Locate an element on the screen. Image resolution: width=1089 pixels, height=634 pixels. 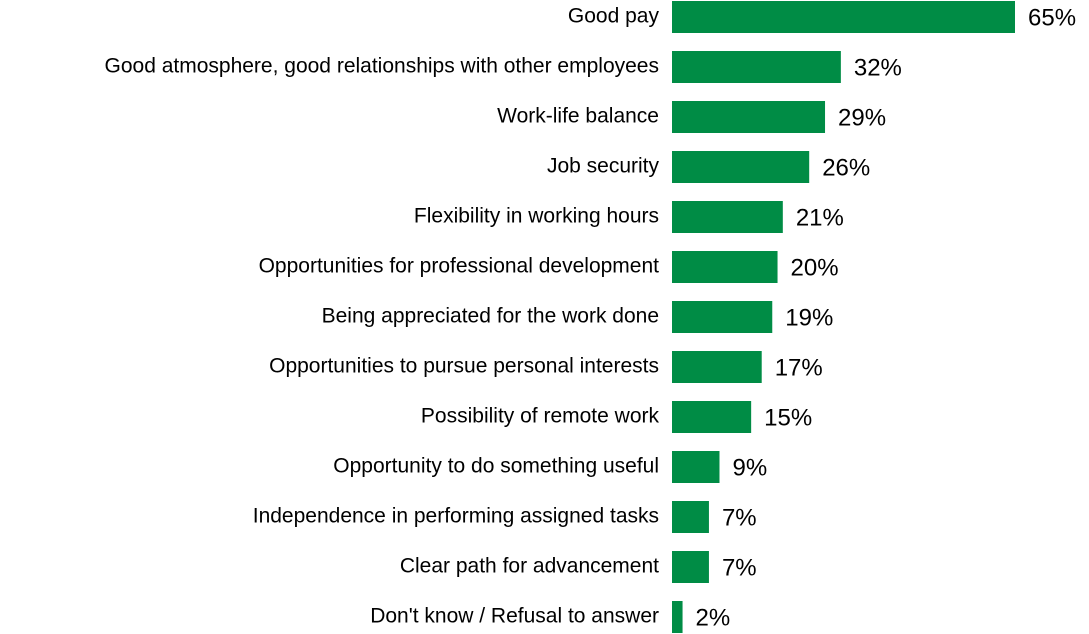
bar-row: Good pay 65% is located at coordinates (822, 17).